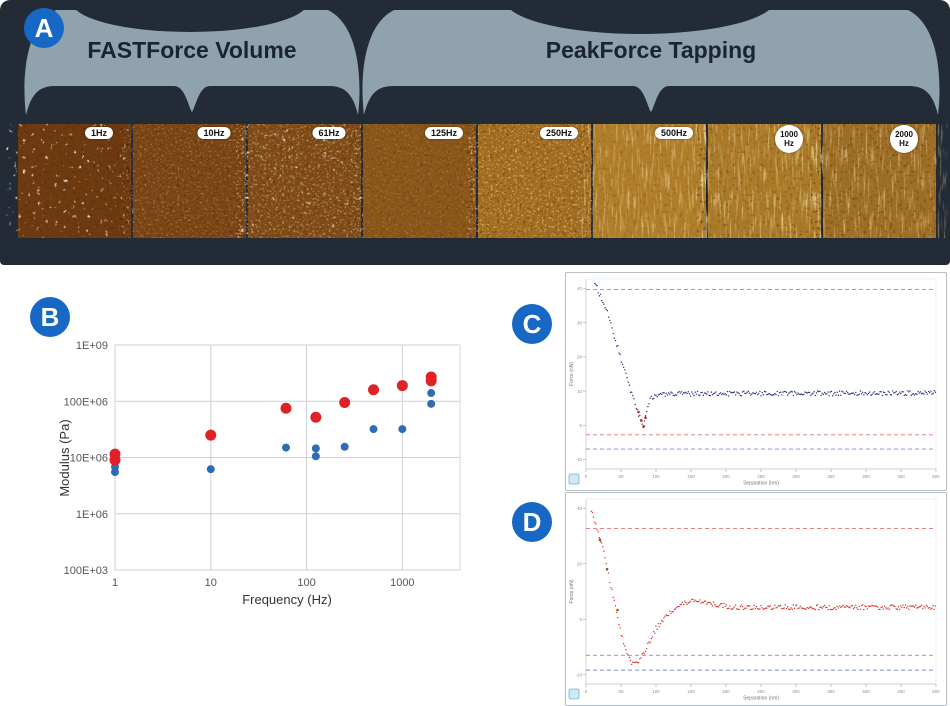 Image resolution: width=950 pixels, height=706 pixels. Describe the element at coordinates (44, 28) in the screenshot. I see `panel-label-a: A` at that location.